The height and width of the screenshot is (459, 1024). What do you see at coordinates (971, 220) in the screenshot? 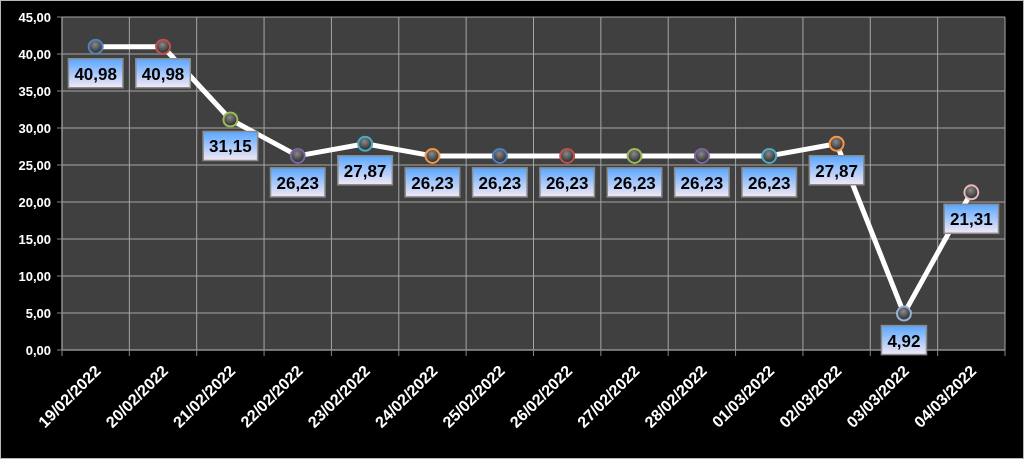
I see `data-label: 21,31` at bounding box center [971, 220].